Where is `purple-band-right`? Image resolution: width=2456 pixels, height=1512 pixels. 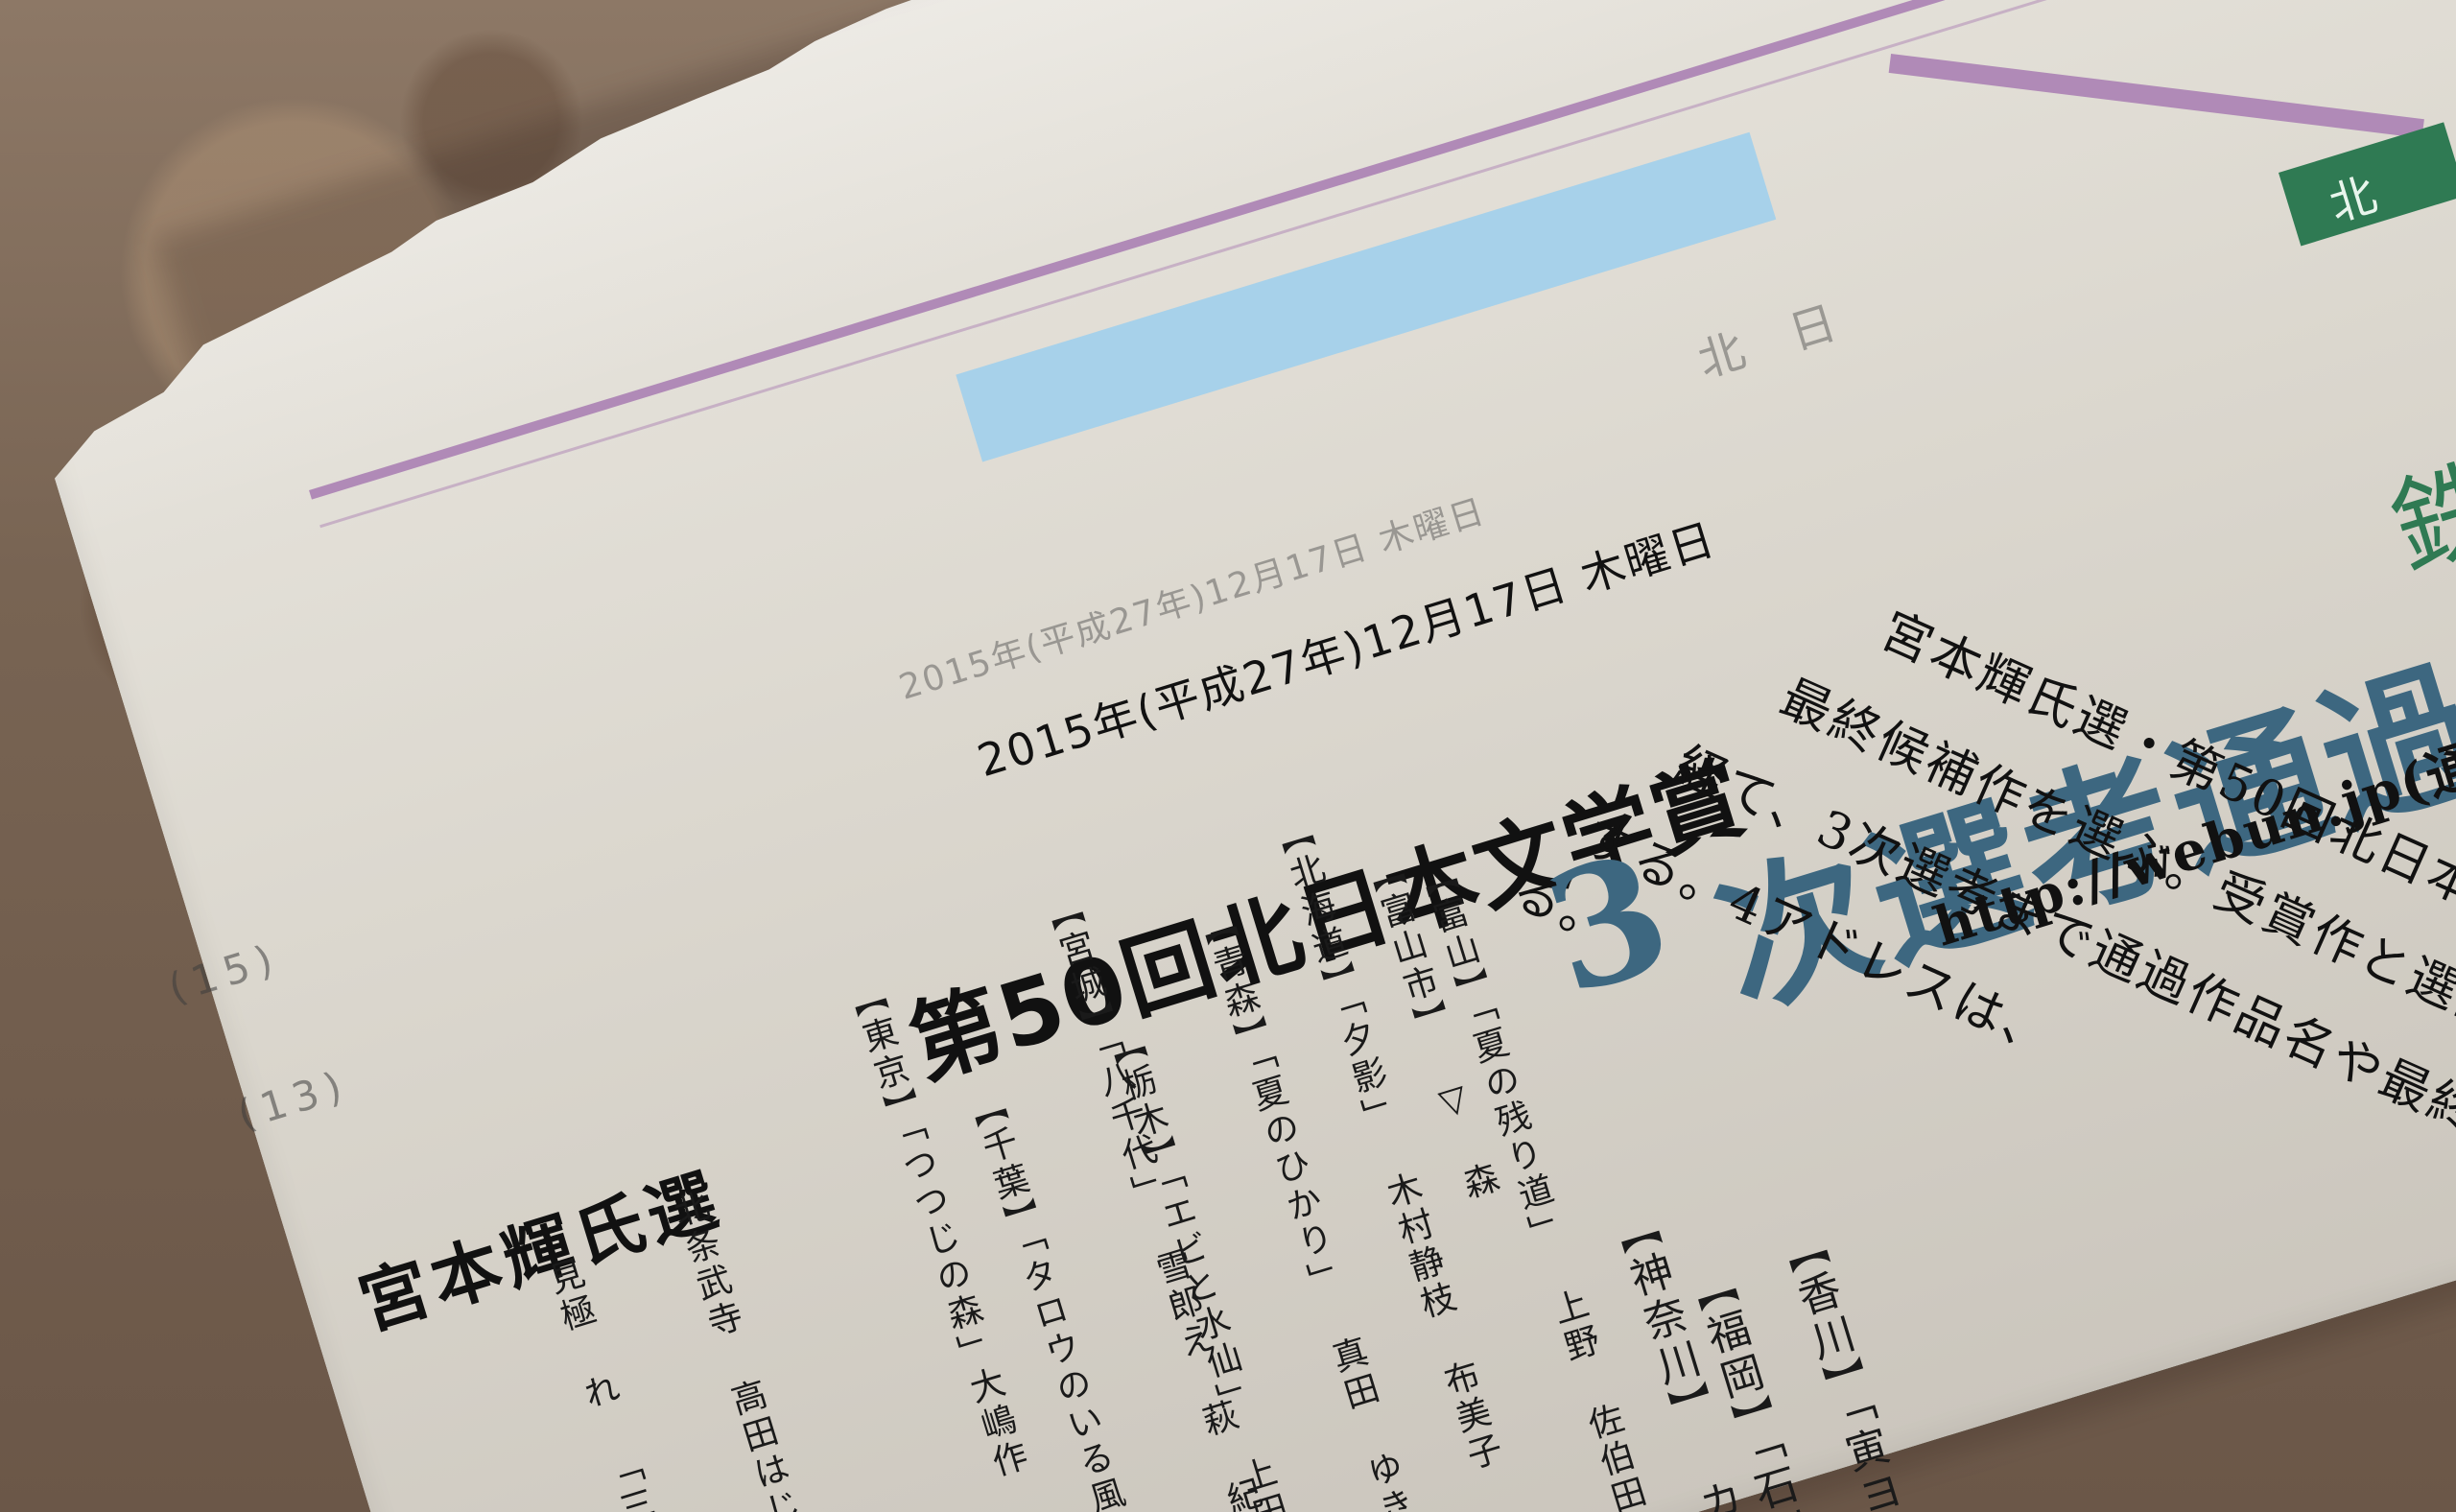 purple-band-right is located at coordinates (2156, 96).